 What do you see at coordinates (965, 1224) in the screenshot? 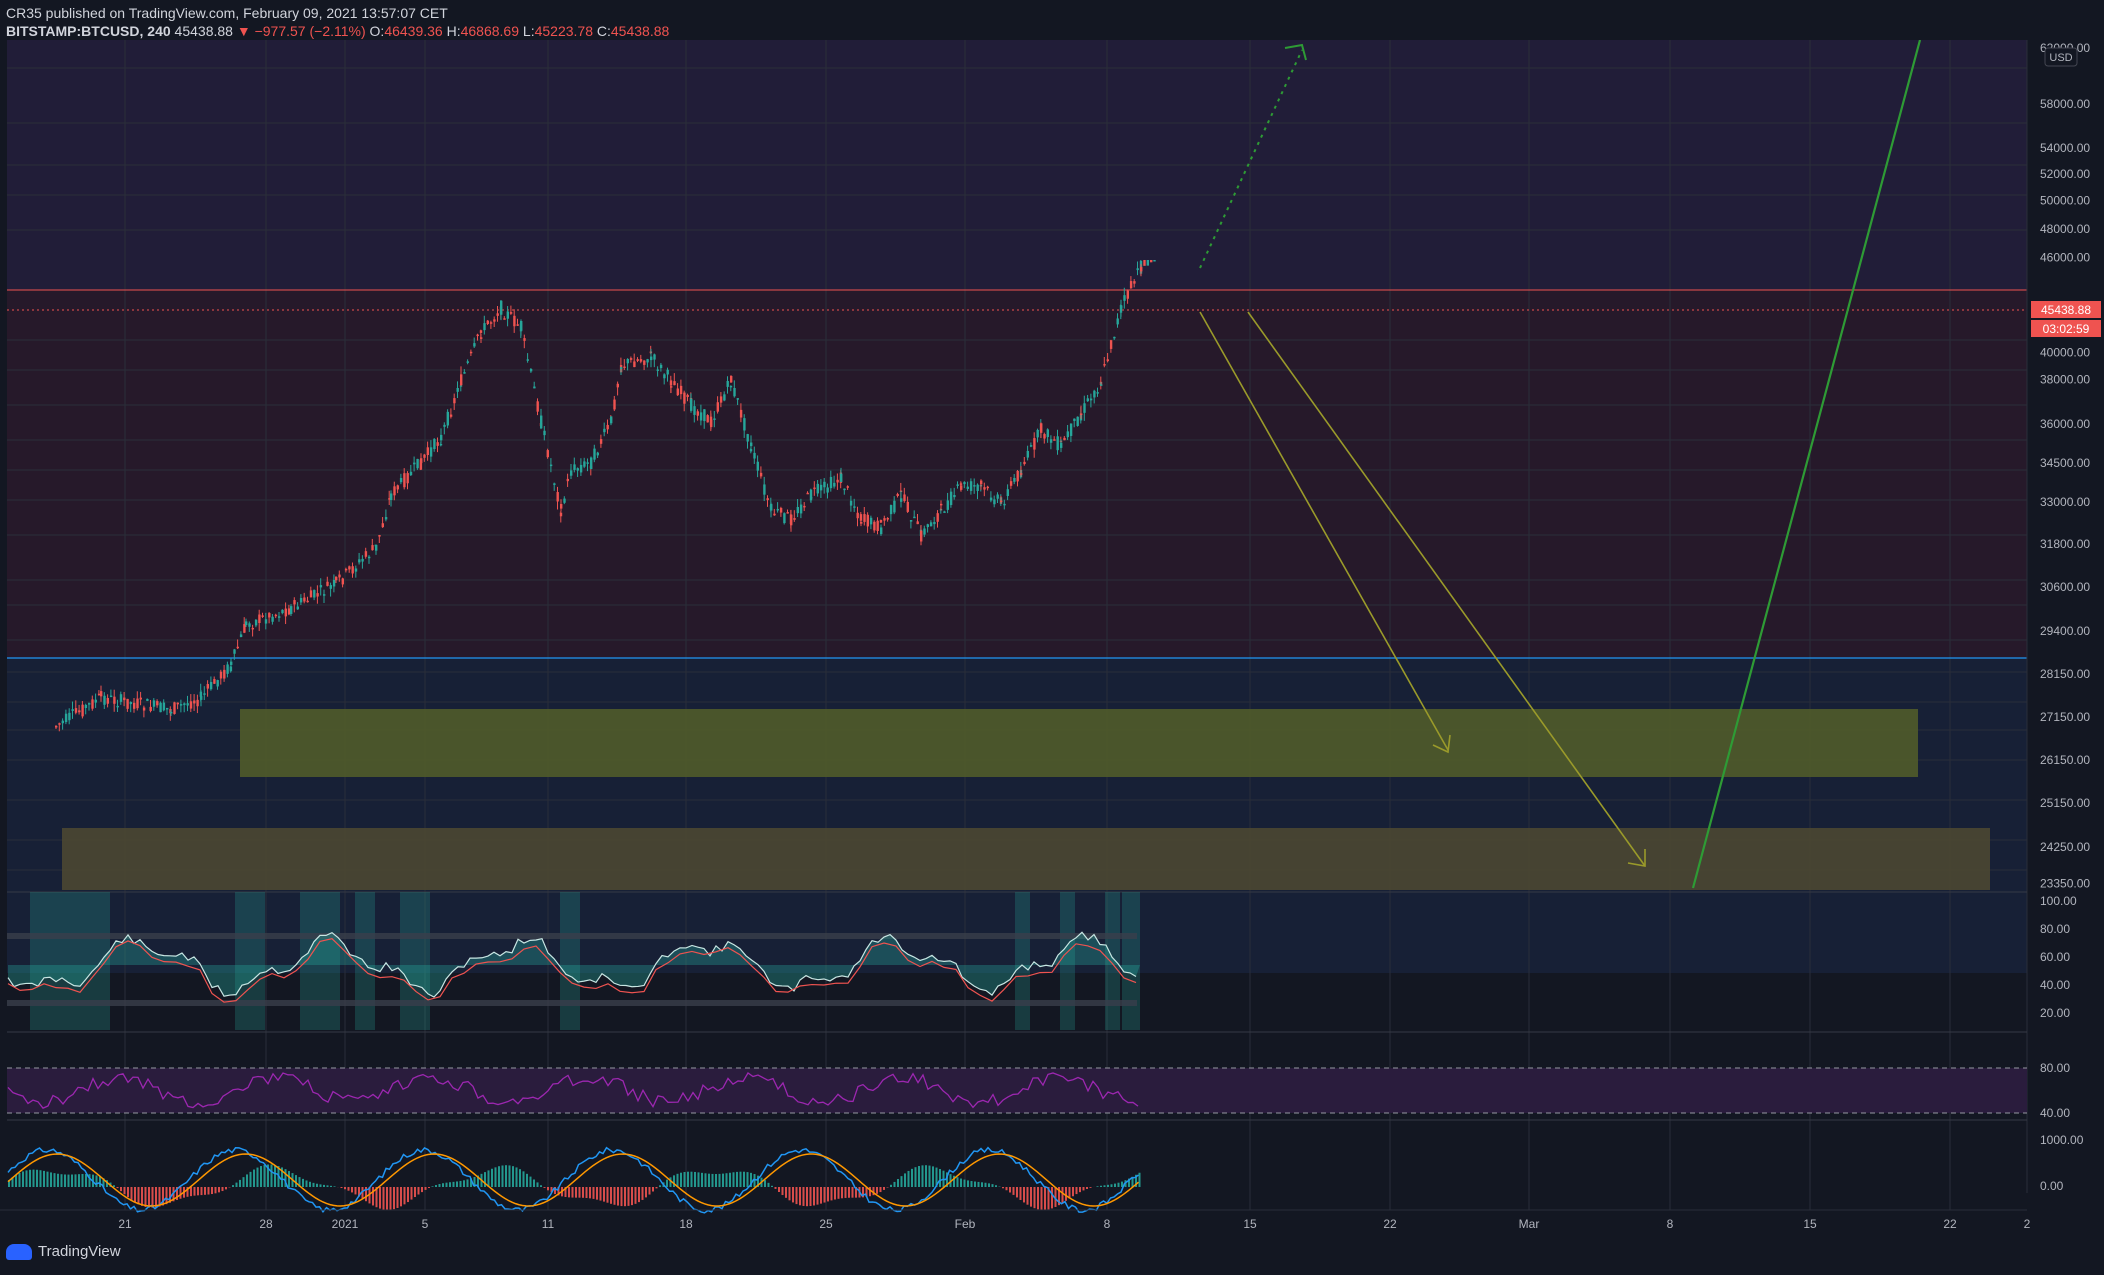
I see `time-tick-label: Feb` at bounding box center [965, 1224].